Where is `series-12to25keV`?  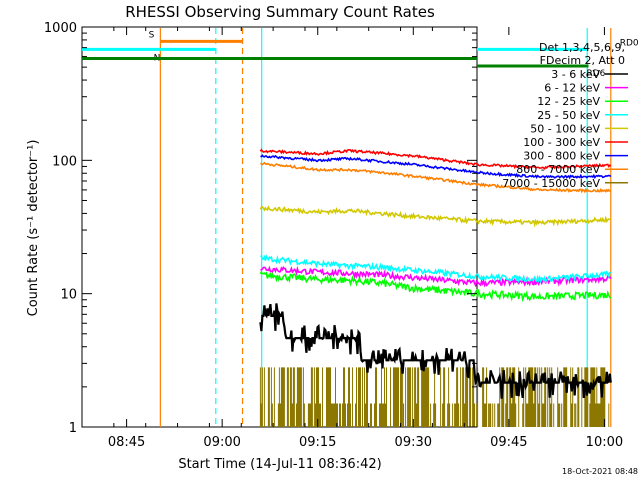 series-12to25keV is located at coordinates (435, 286).